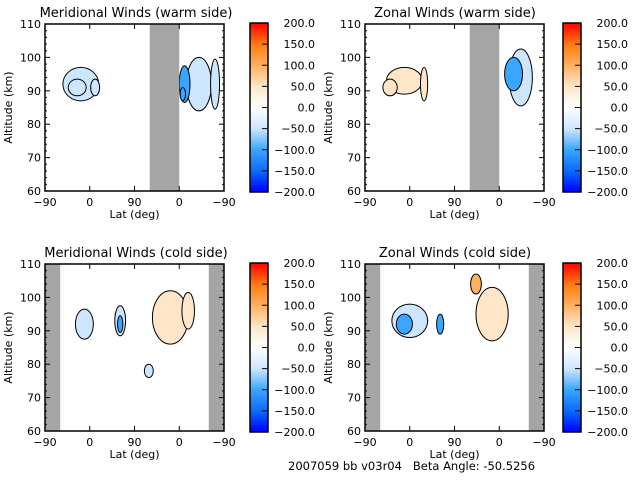 Image resolution: width=640 pixels, height=480 pixels. I want to click on chart-title: Meridional Winds (warm side), so click(136, 13).